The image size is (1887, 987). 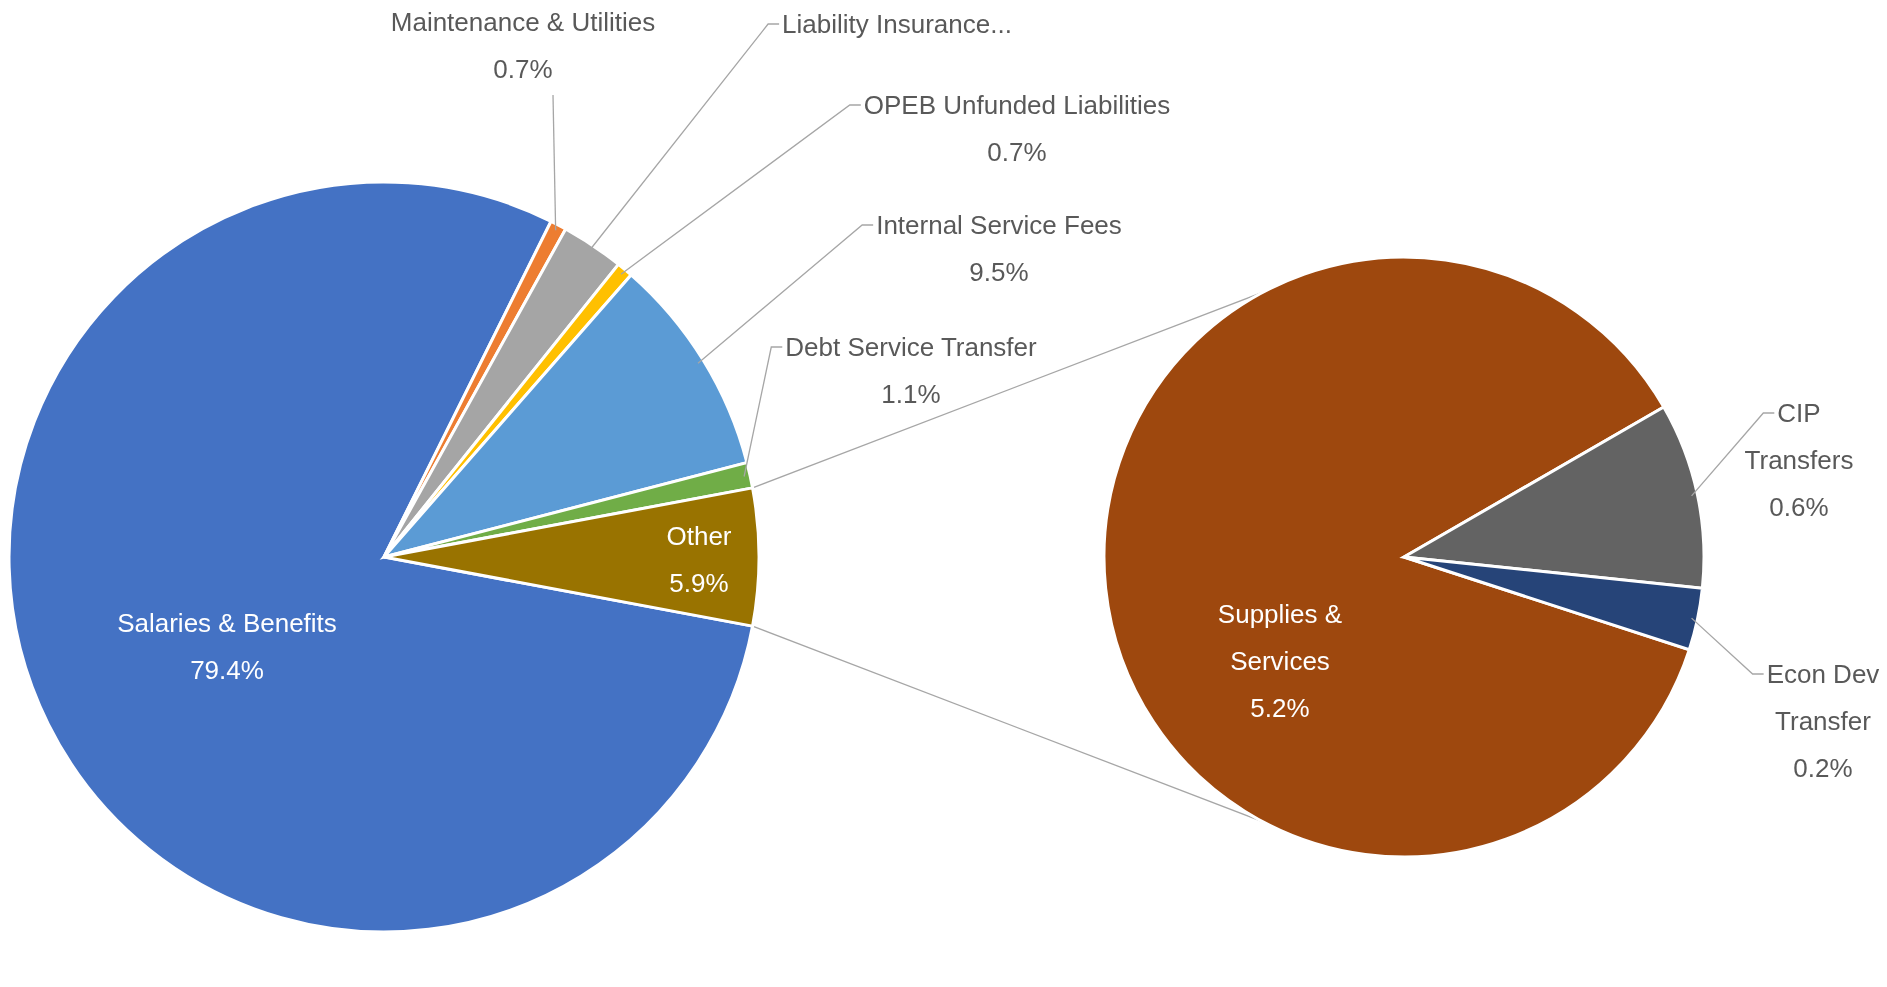 I want to click on data-label: 0.2%, so click(x=1823, y=768).